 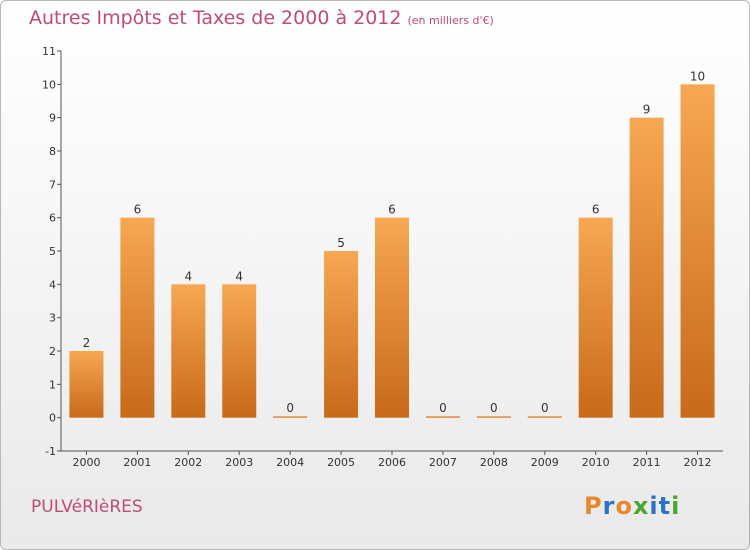 I want to click on bar-2002, so click(x=188, y=351).